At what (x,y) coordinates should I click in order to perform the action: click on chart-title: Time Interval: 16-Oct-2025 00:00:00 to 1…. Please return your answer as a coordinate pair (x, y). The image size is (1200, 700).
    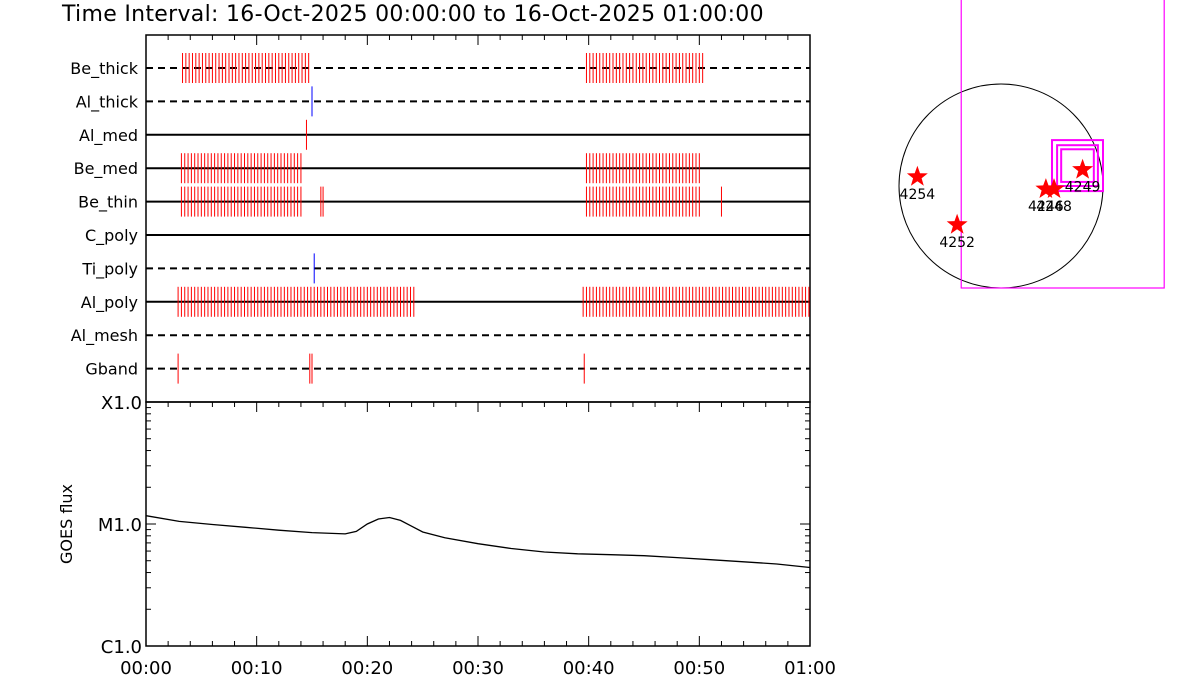
    Looking at the image, I should click on (413, 14).